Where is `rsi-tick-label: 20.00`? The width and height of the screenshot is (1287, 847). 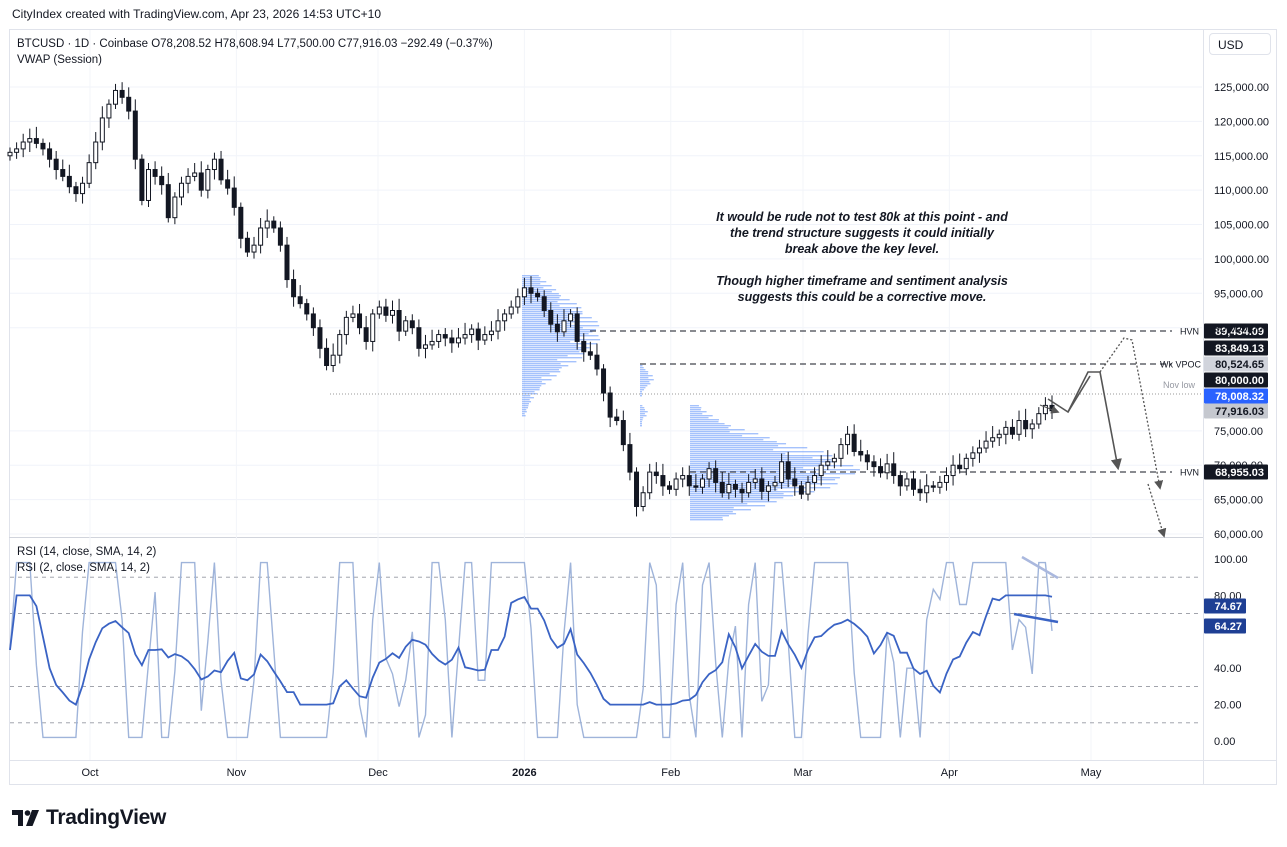
rsi-tick-label: 20.00 is located at coordinates (1228, 706).